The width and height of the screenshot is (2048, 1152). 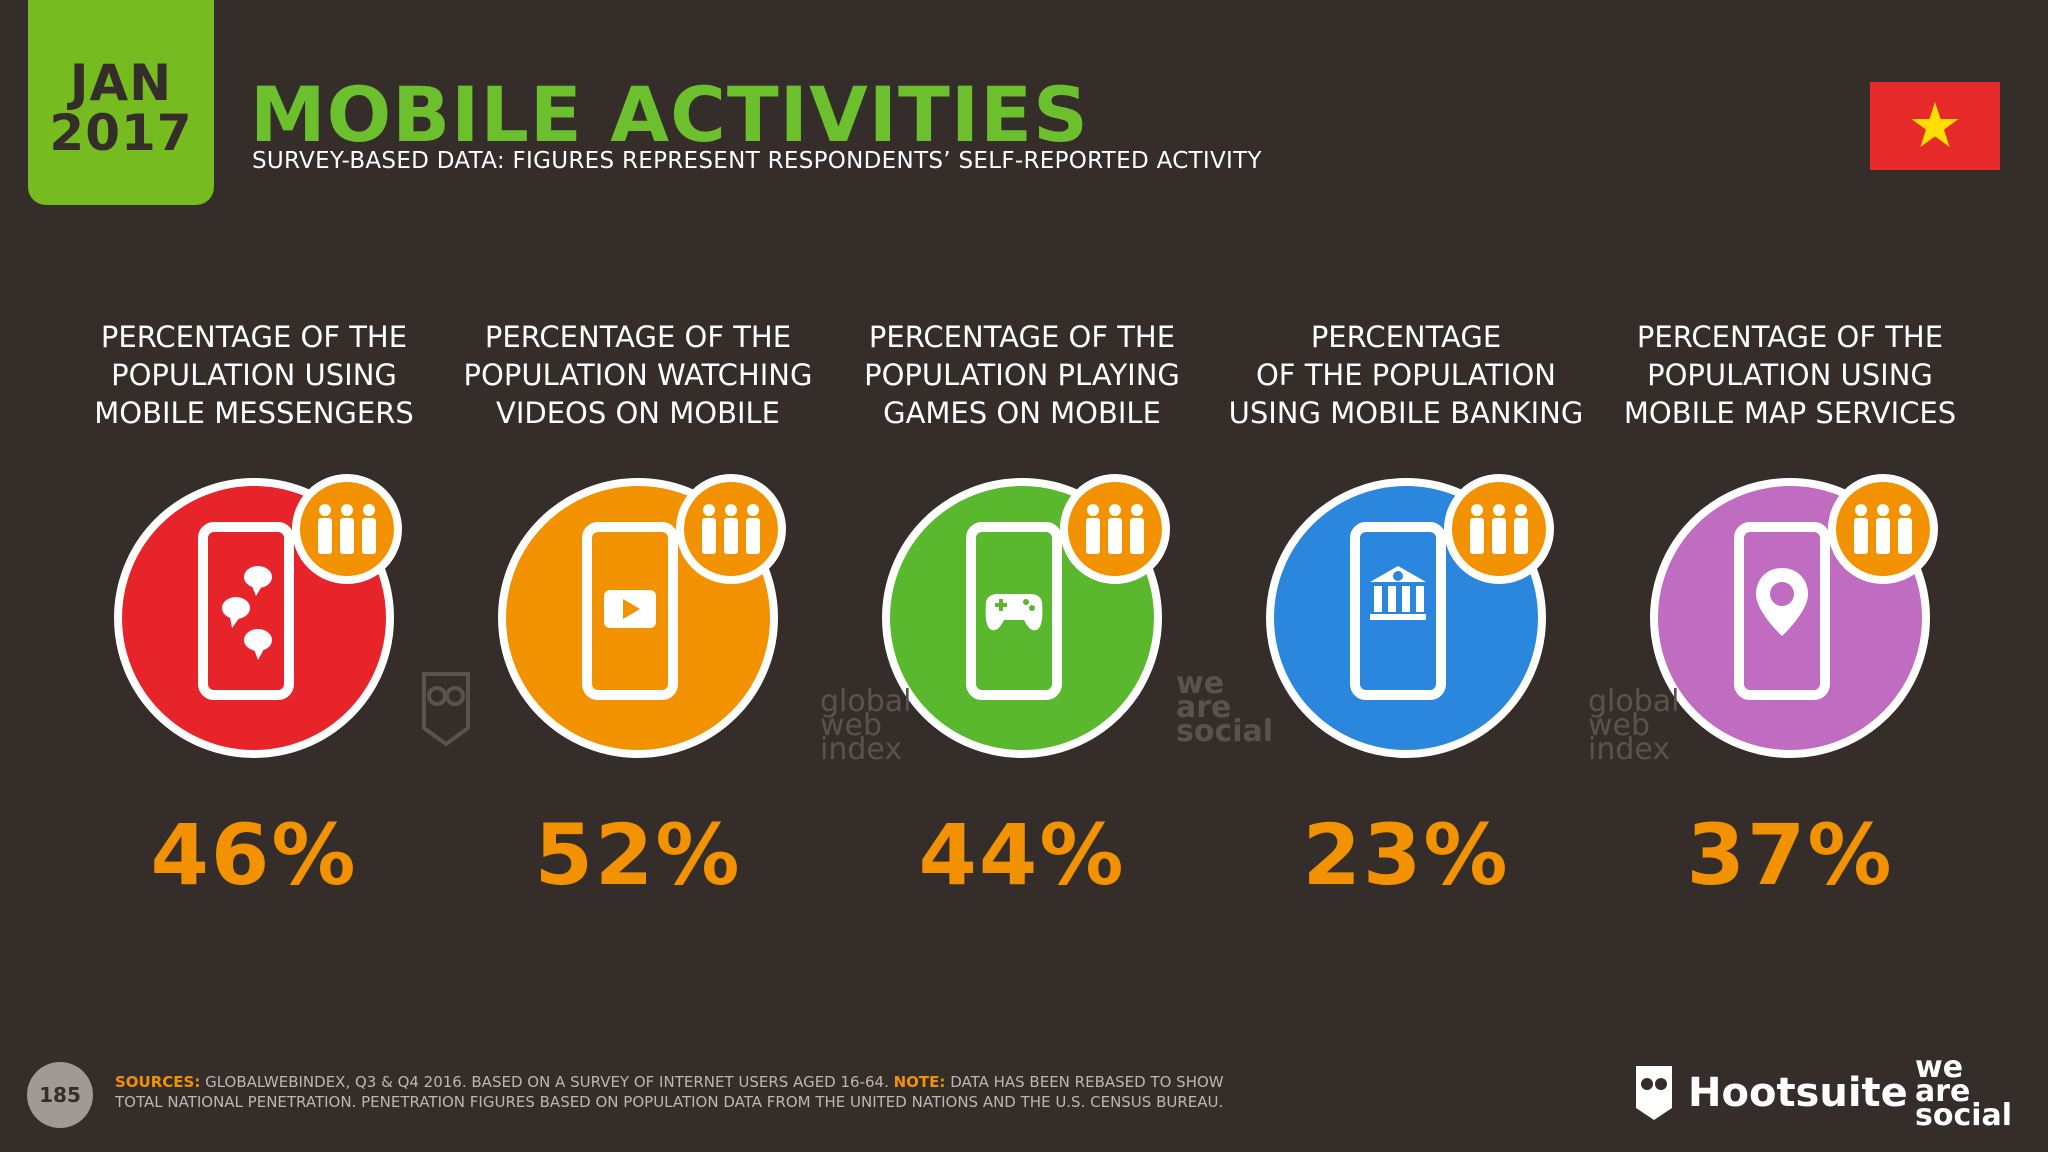 What do you see at coordinates (247, 626) in the screenshot?
I see `chat-bubbles-icon` at bounding box center [247, 626].